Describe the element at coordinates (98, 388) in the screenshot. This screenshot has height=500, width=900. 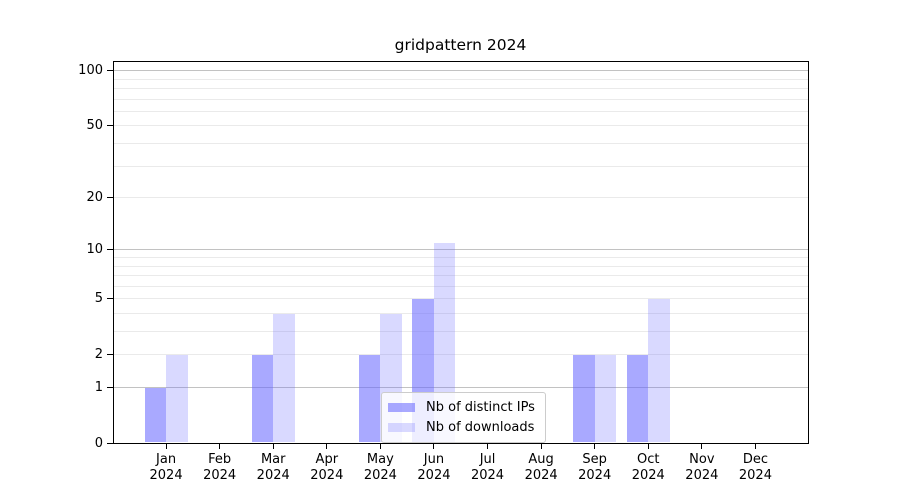
I see `y-axis-tick-label: 1` at that location.